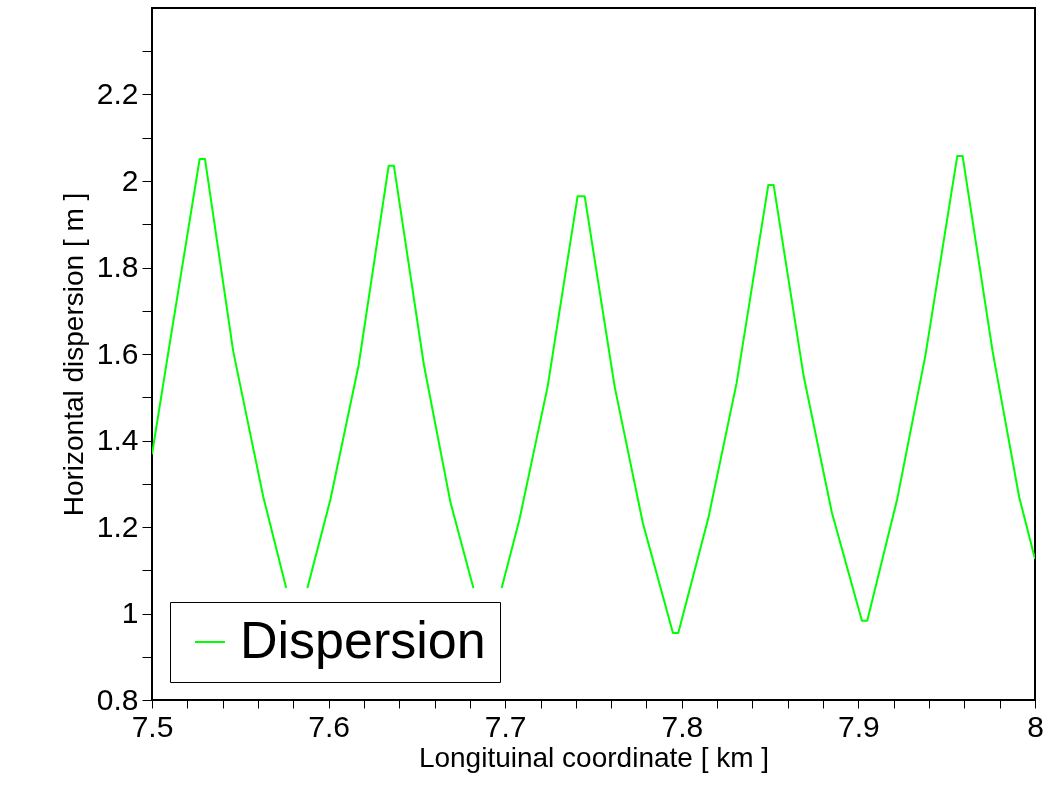  I want to click on x-tick-label: 8, so click(1035, 726).